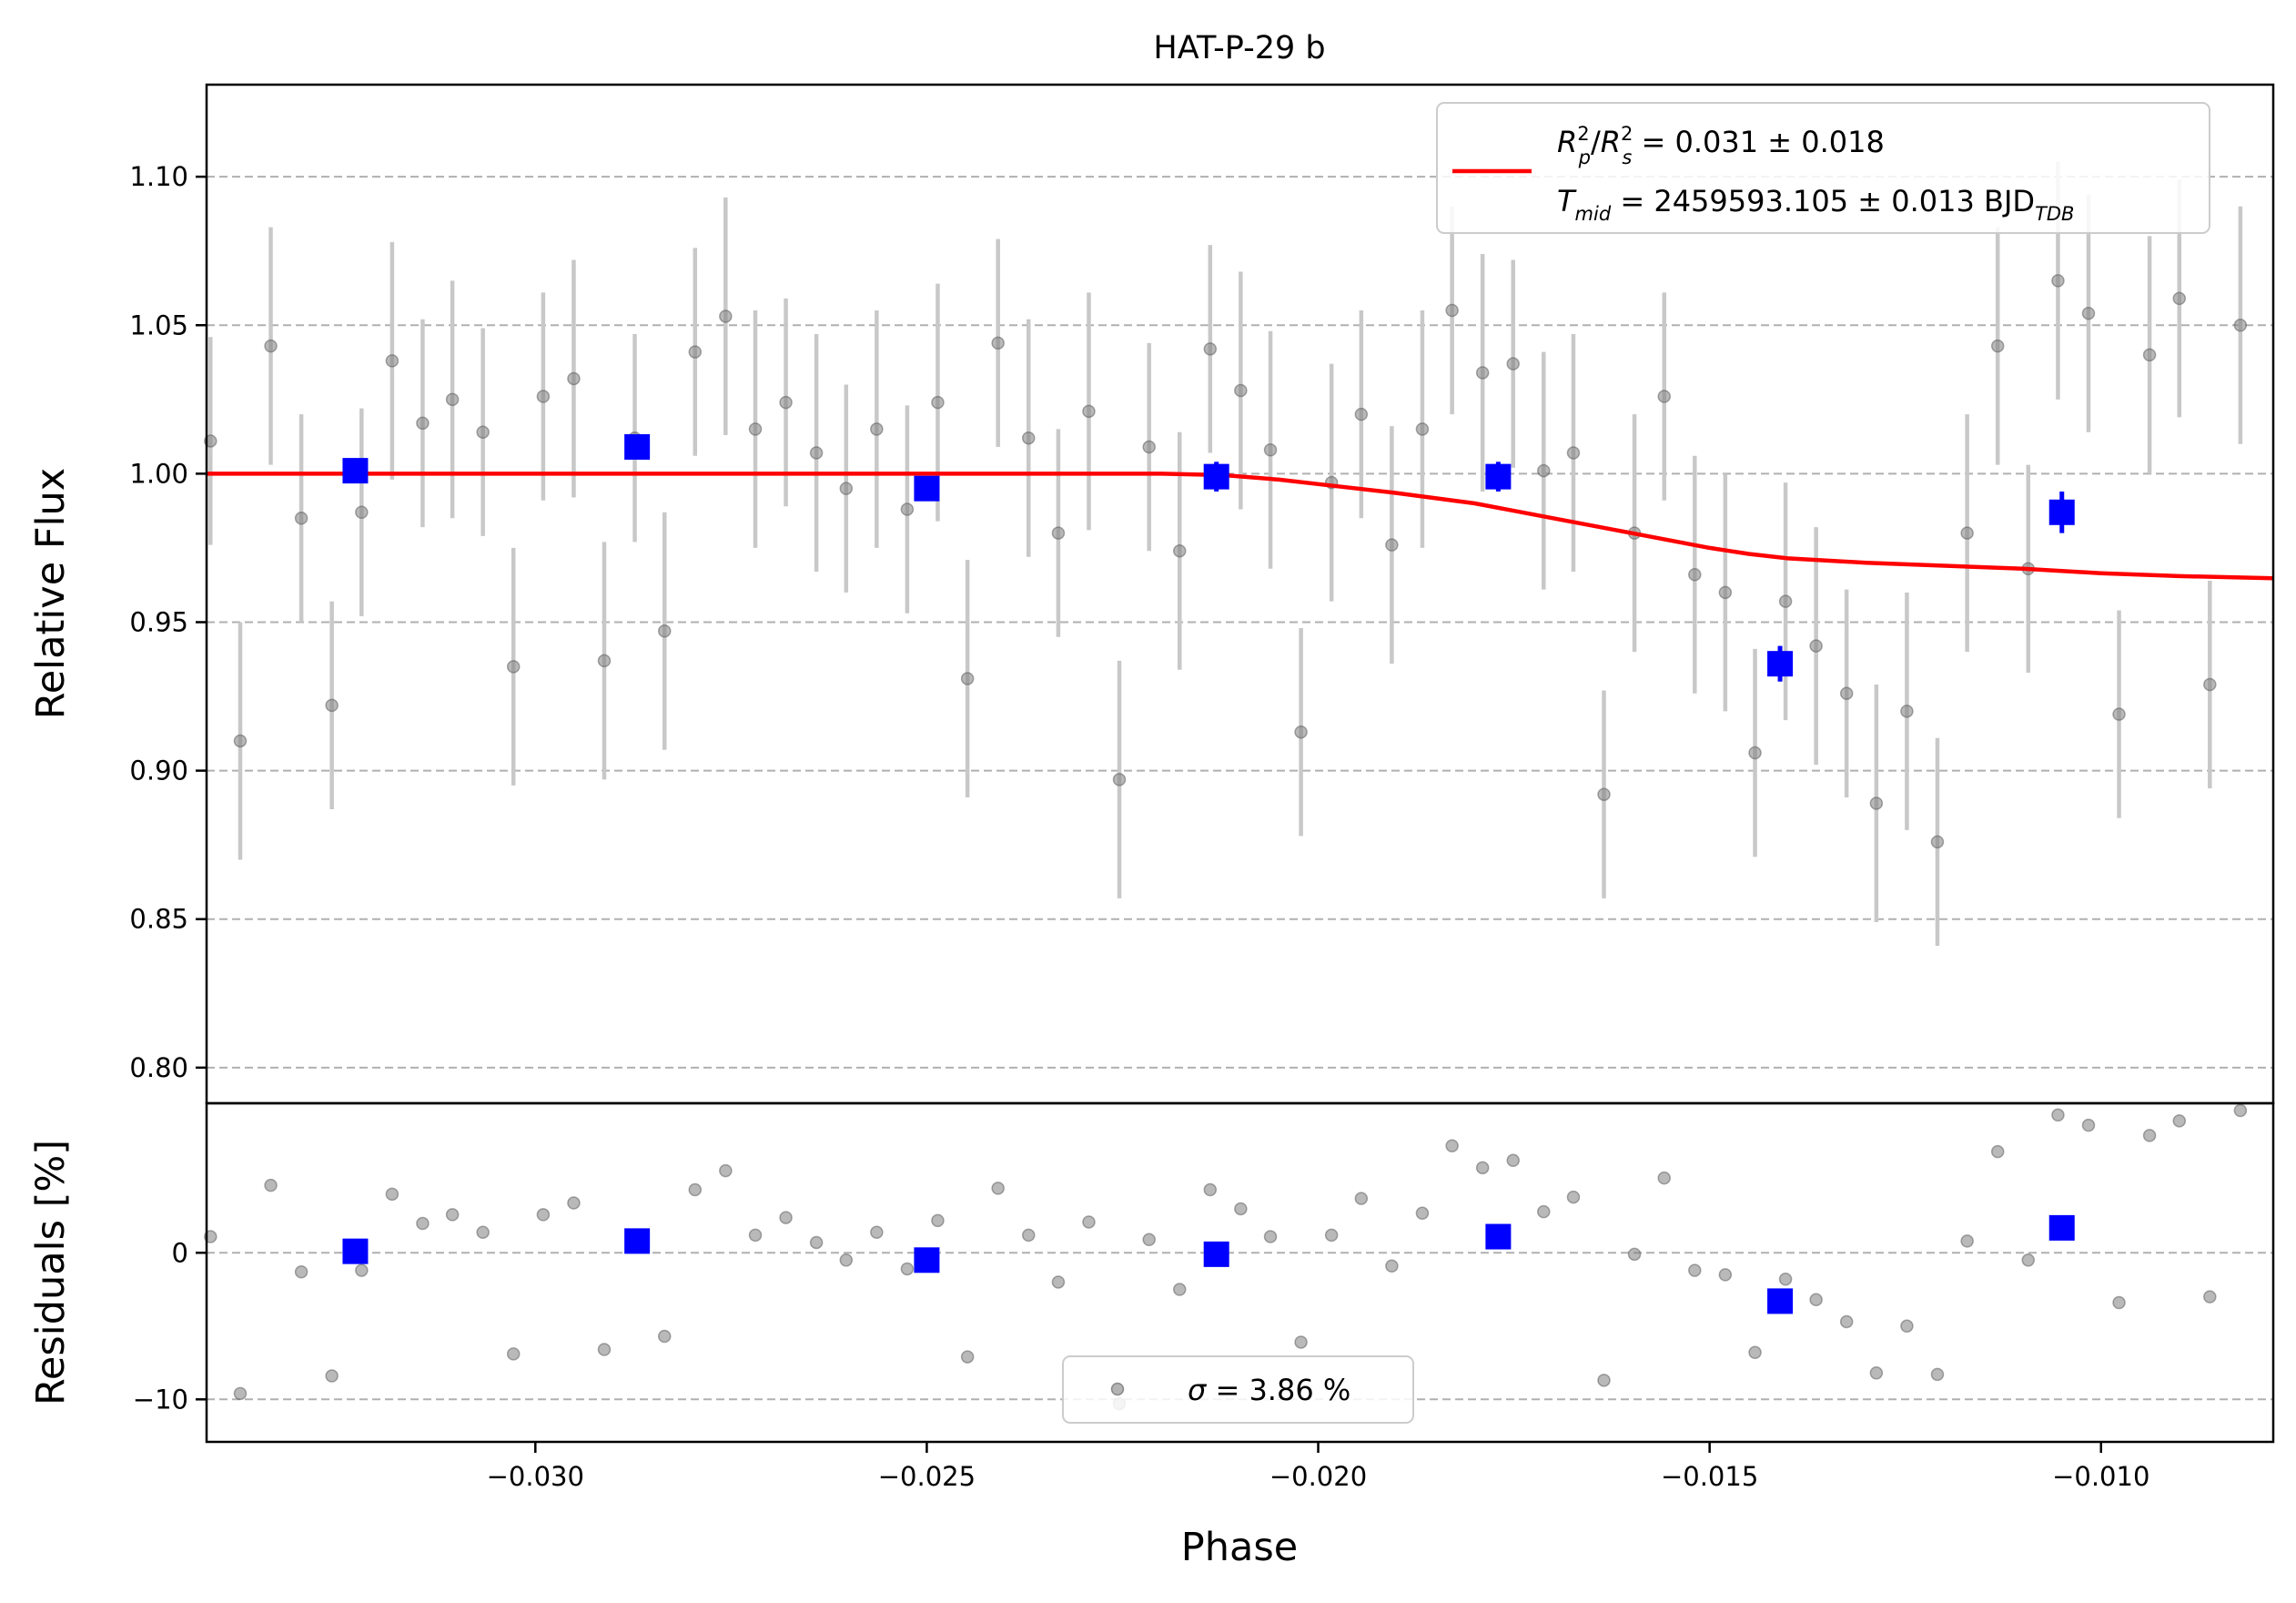  What do you see at coordinates (1269, 1390) in the screenshot?
I see `legend-sigma-entry: σ = 3.86 %` at bounding box center [1269, 1390].